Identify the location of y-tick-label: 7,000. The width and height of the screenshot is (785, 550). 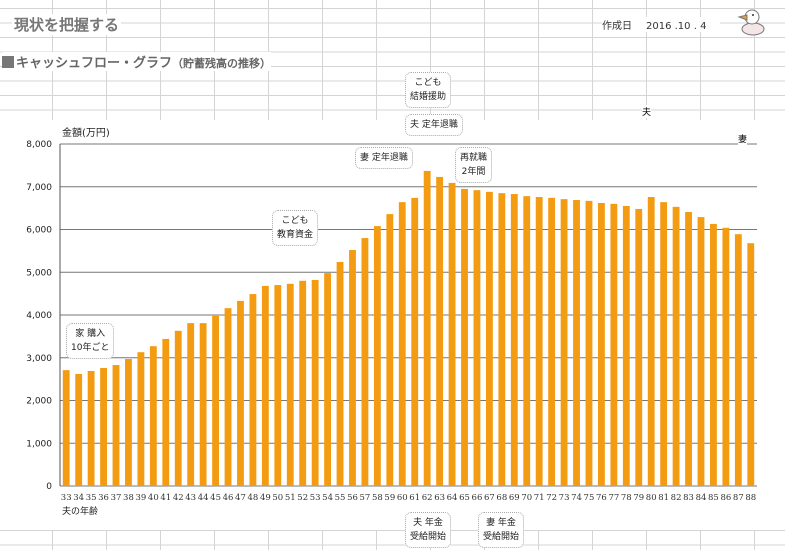
(39, 188).